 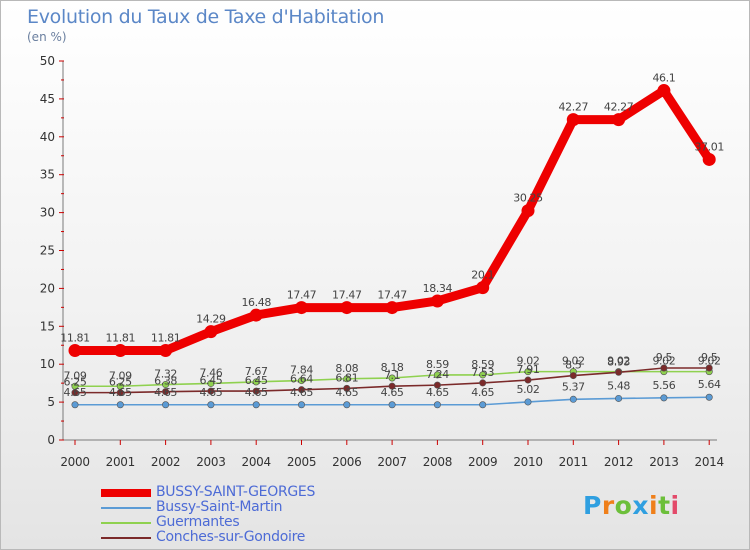 I want to click on data-label: 7.67, so click(x=256, y=371).